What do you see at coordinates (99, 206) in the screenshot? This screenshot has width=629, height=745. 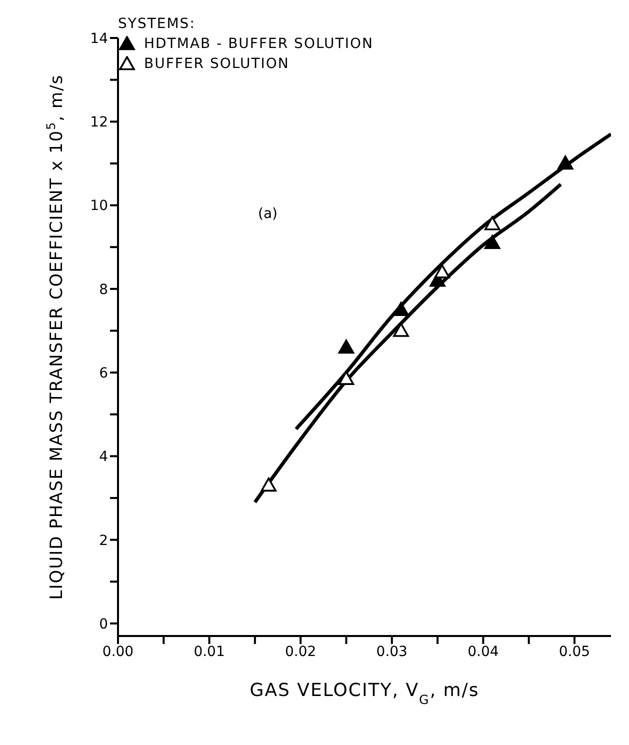 I see `y-tick-label: 10` at bounding box center [99, 206].